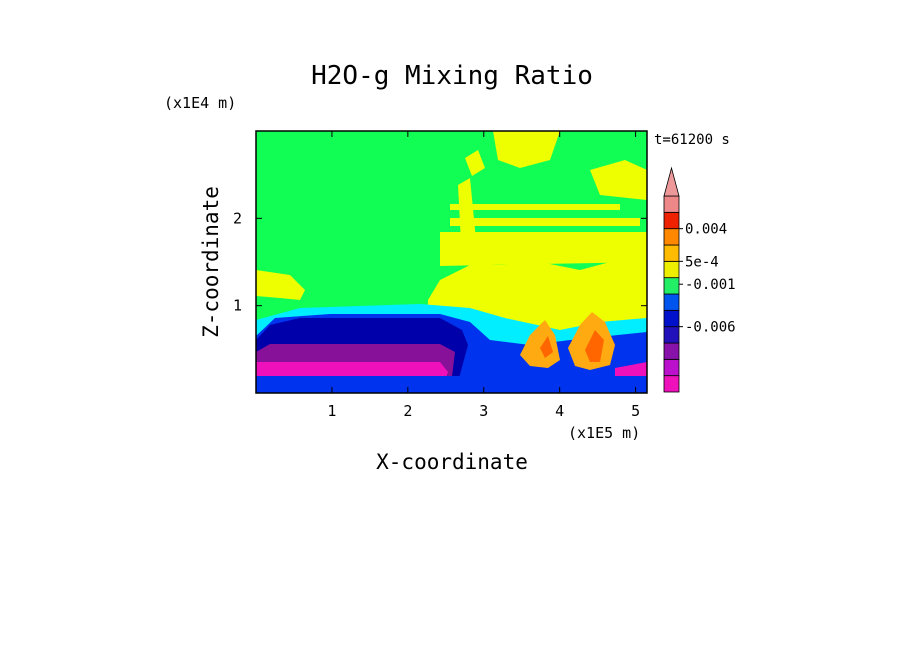 The image size is (904, 654). Describe the element at coordinates (671, 181) in the screenshot. I see `colorbar-extend-arrow` at that location.